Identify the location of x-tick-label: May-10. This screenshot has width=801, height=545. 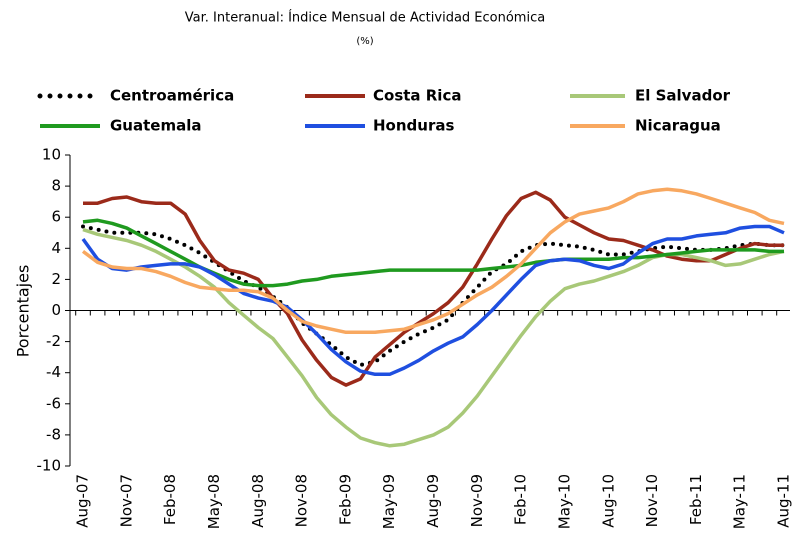
(564, 501).